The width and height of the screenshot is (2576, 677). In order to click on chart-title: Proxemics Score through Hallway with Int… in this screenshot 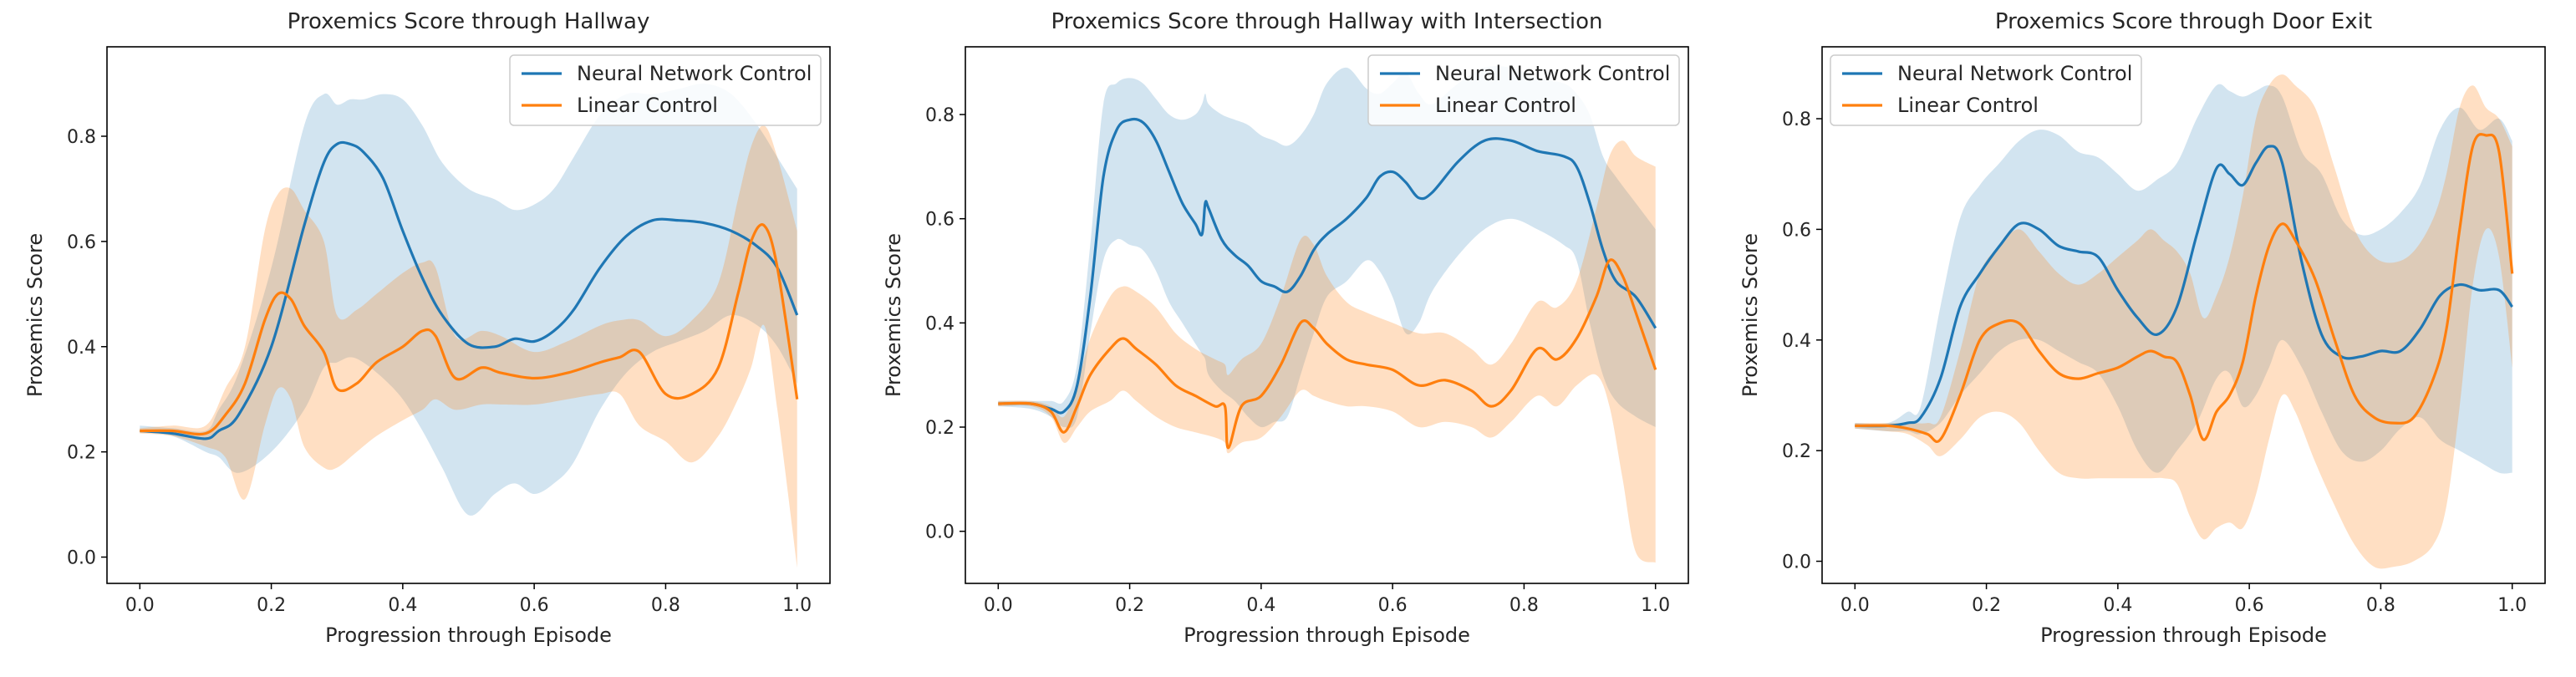, I will do `click(1326, 21)`.